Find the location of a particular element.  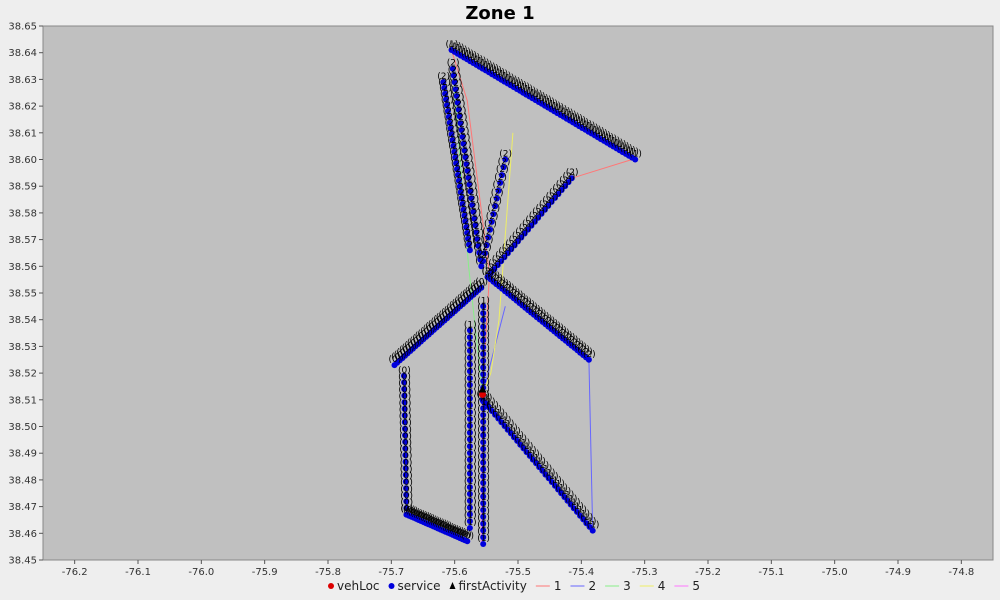

y-tick-label: 38.59 is located at coordinates (22, 187).